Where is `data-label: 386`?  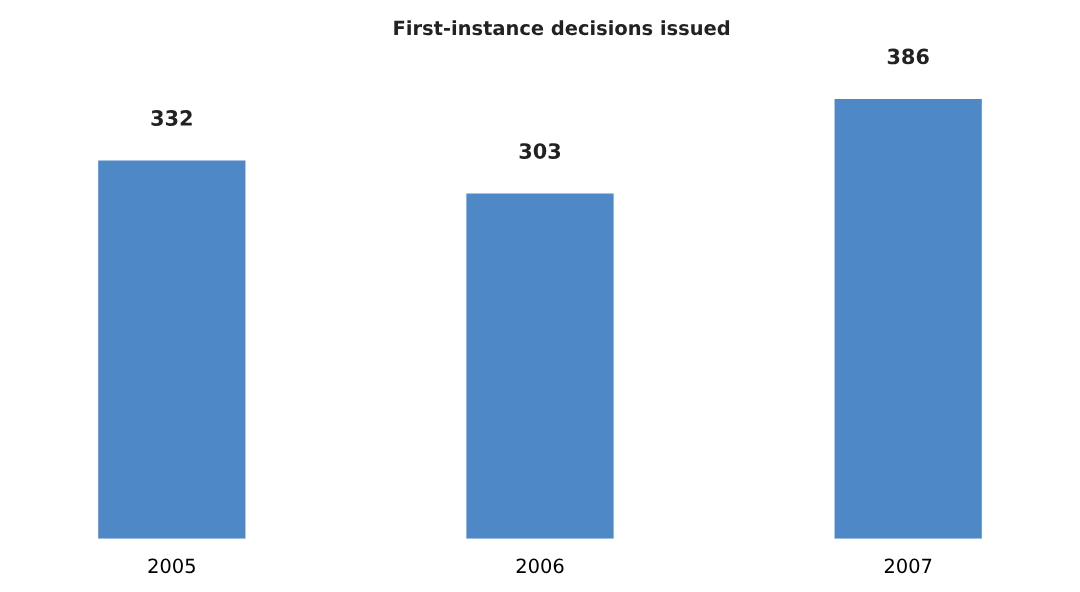 data-label: 386 is located at coordinates (908, 56).